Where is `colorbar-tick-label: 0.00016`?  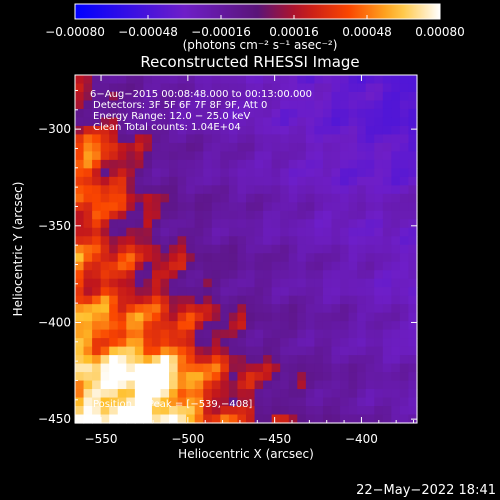 colorbar-tick-label: 0.00016 is located at coordinates (294, 32).